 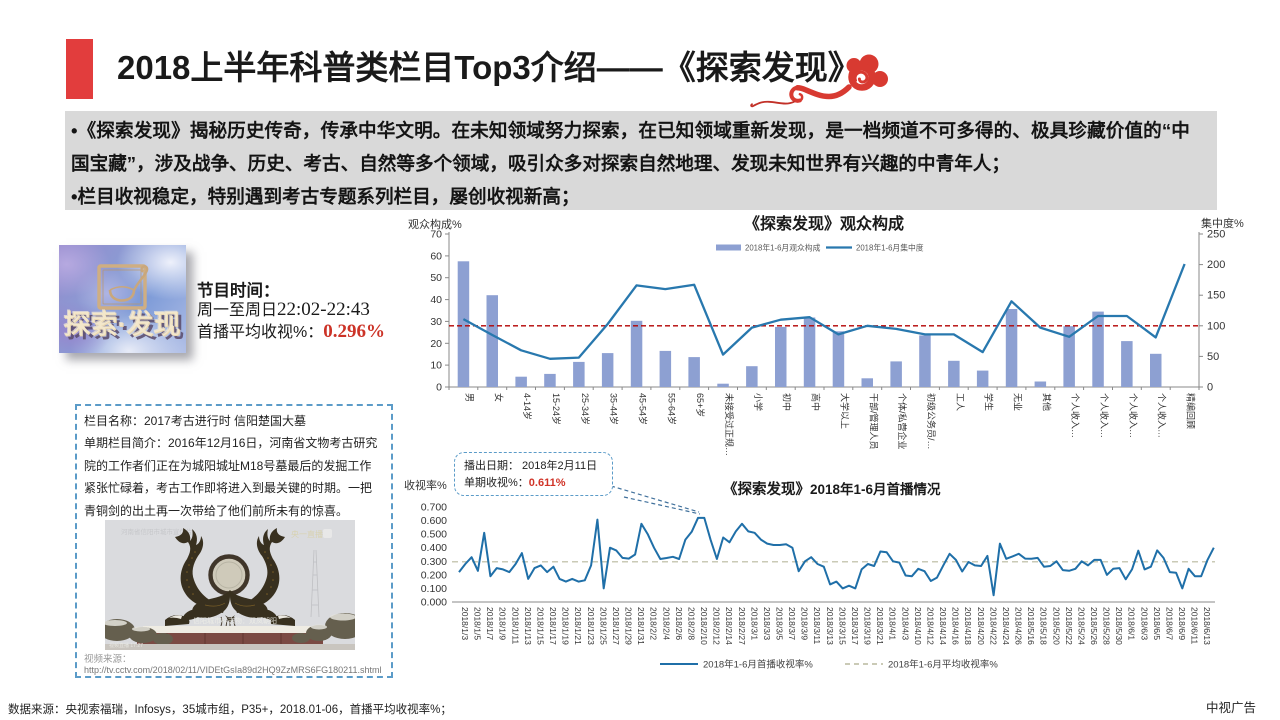 I want to click on svg-text: 2018/1/31, so click(x=641, y=626).